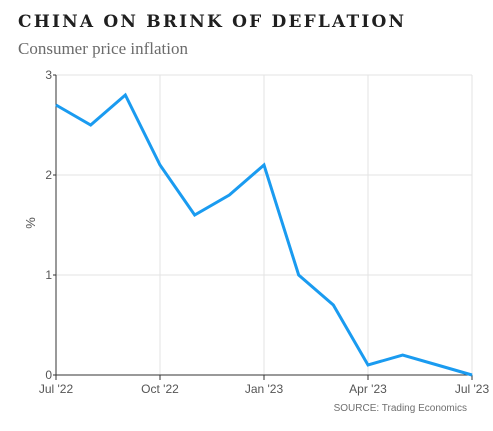  Describe the element at coordinates (30, 223) in the screenshot. I see `y-axis-label: %` at that location.